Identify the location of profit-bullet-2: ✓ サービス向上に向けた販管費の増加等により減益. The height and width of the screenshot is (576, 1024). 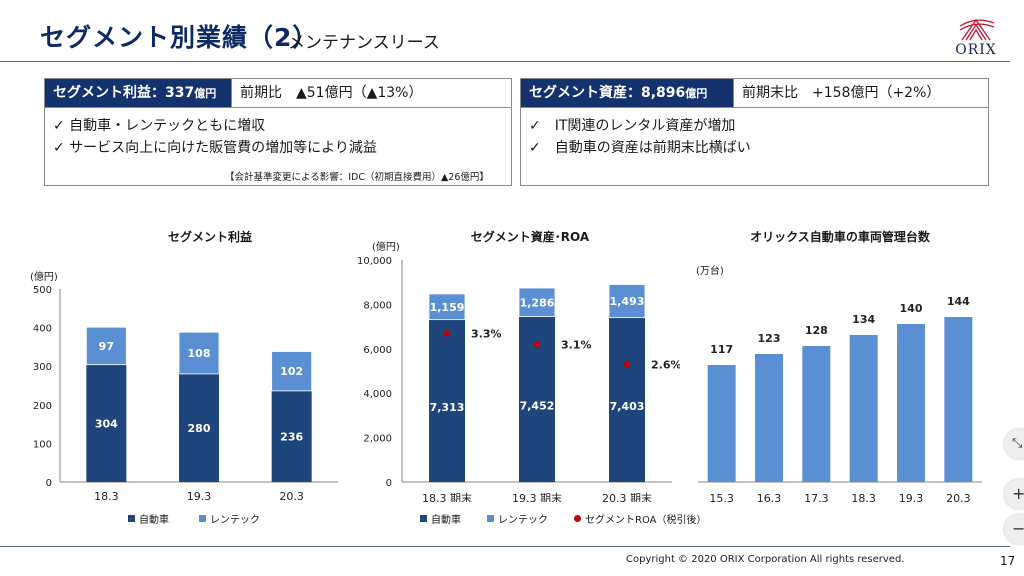
(215, 148).